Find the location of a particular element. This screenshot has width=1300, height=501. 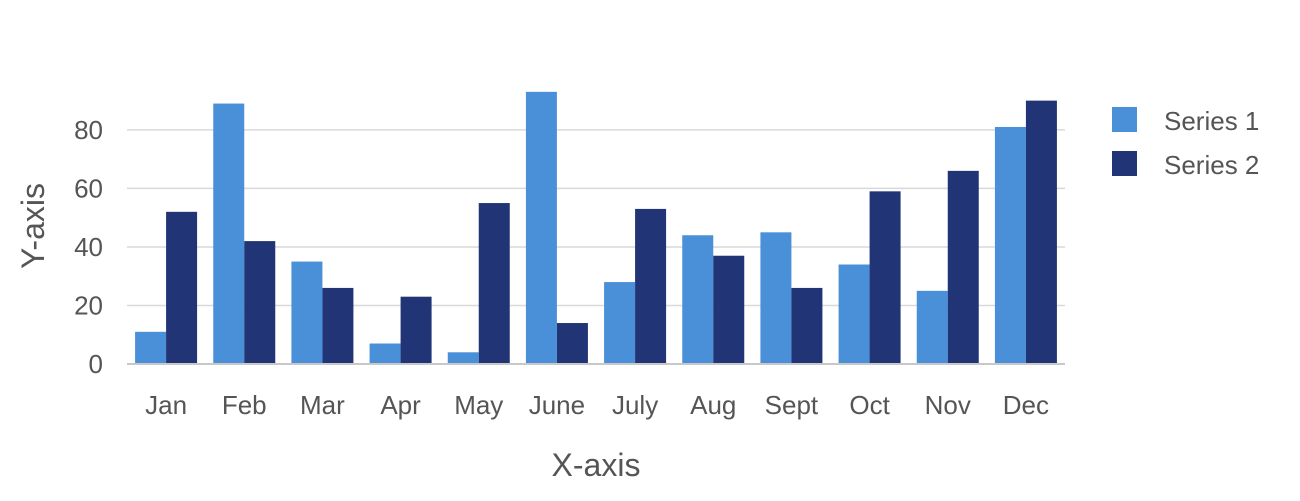

bar-series2-june is located at coordinates (572, 343).